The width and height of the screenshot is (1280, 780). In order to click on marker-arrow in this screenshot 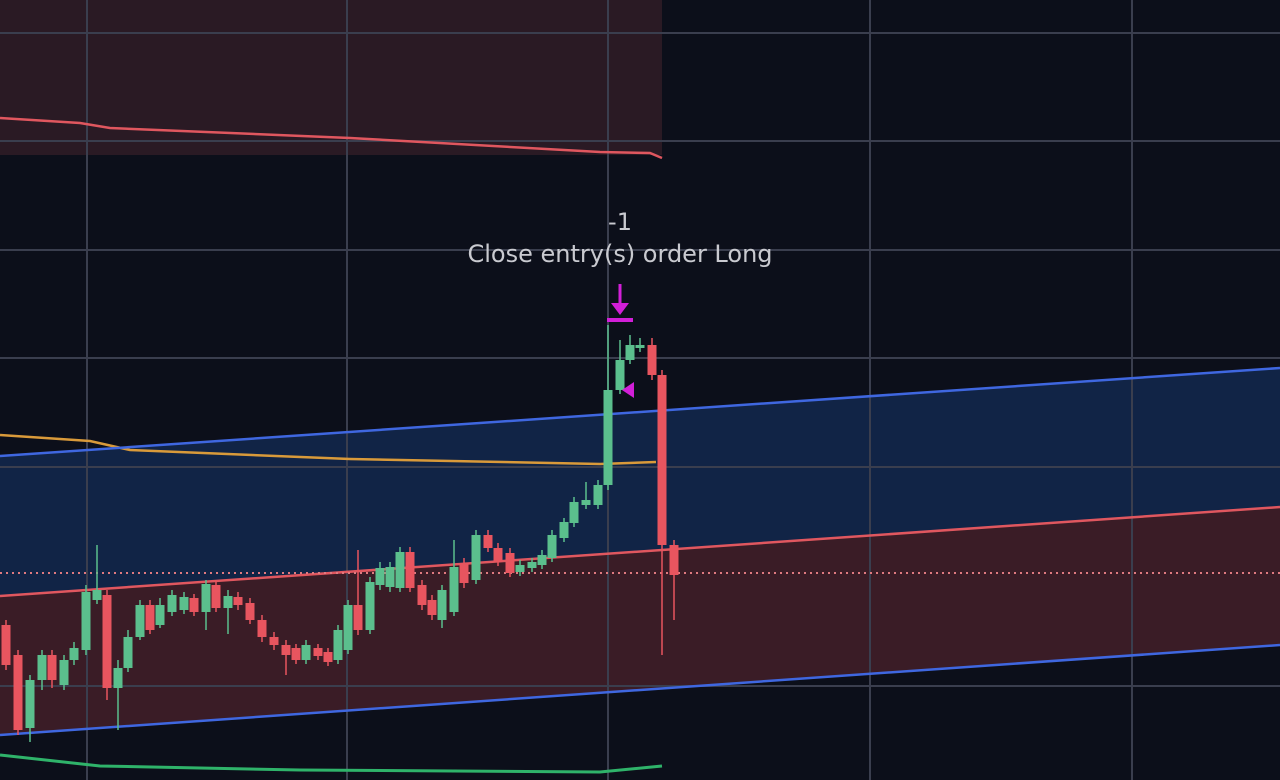, I will do `click(620, 309)`.